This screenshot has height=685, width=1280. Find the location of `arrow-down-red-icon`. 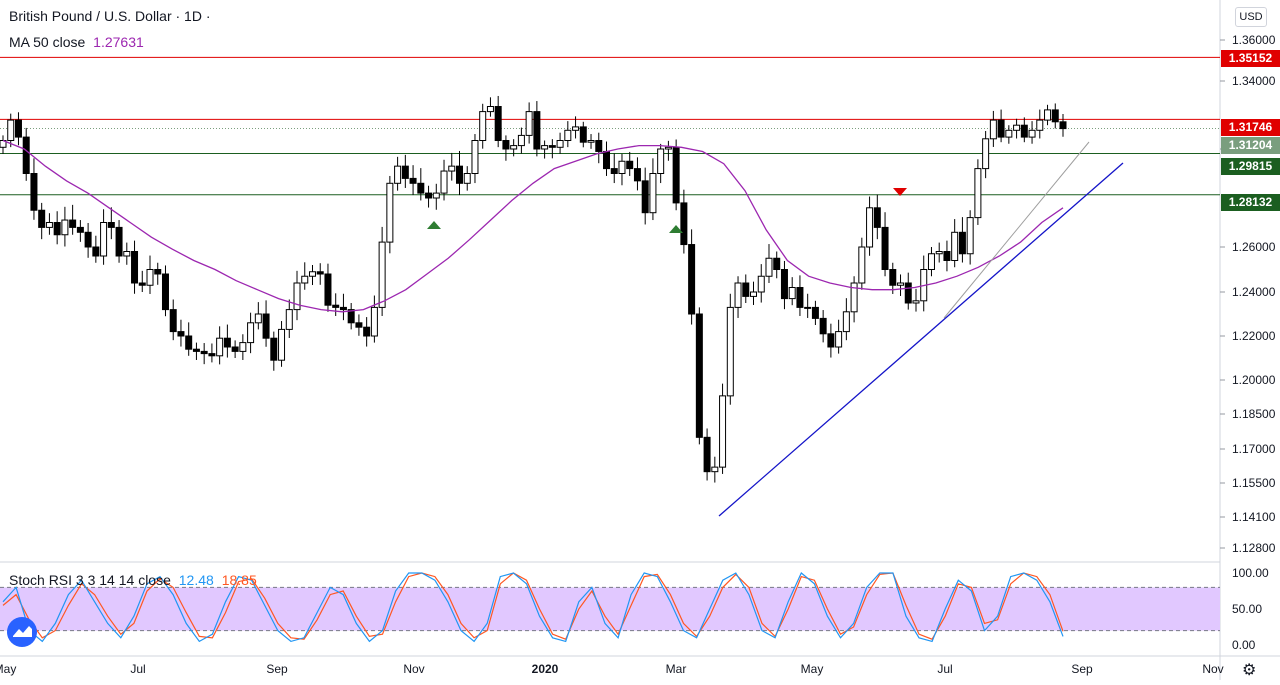

arrow-down-red-icon is located at coordinates (900, 192).